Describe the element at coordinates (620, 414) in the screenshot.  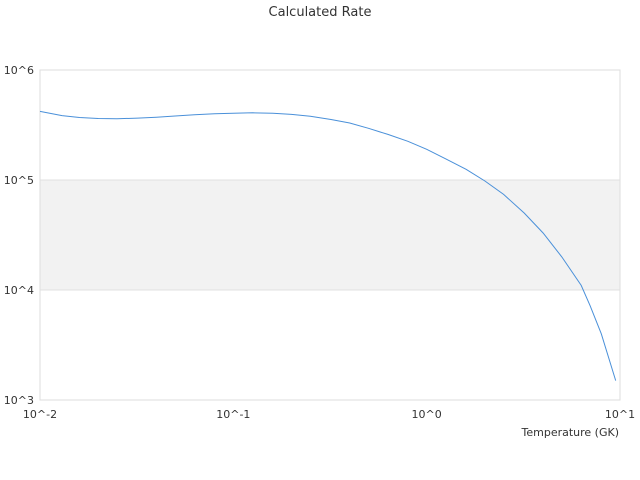
I see `x-tick-label: 10^1` at that location.